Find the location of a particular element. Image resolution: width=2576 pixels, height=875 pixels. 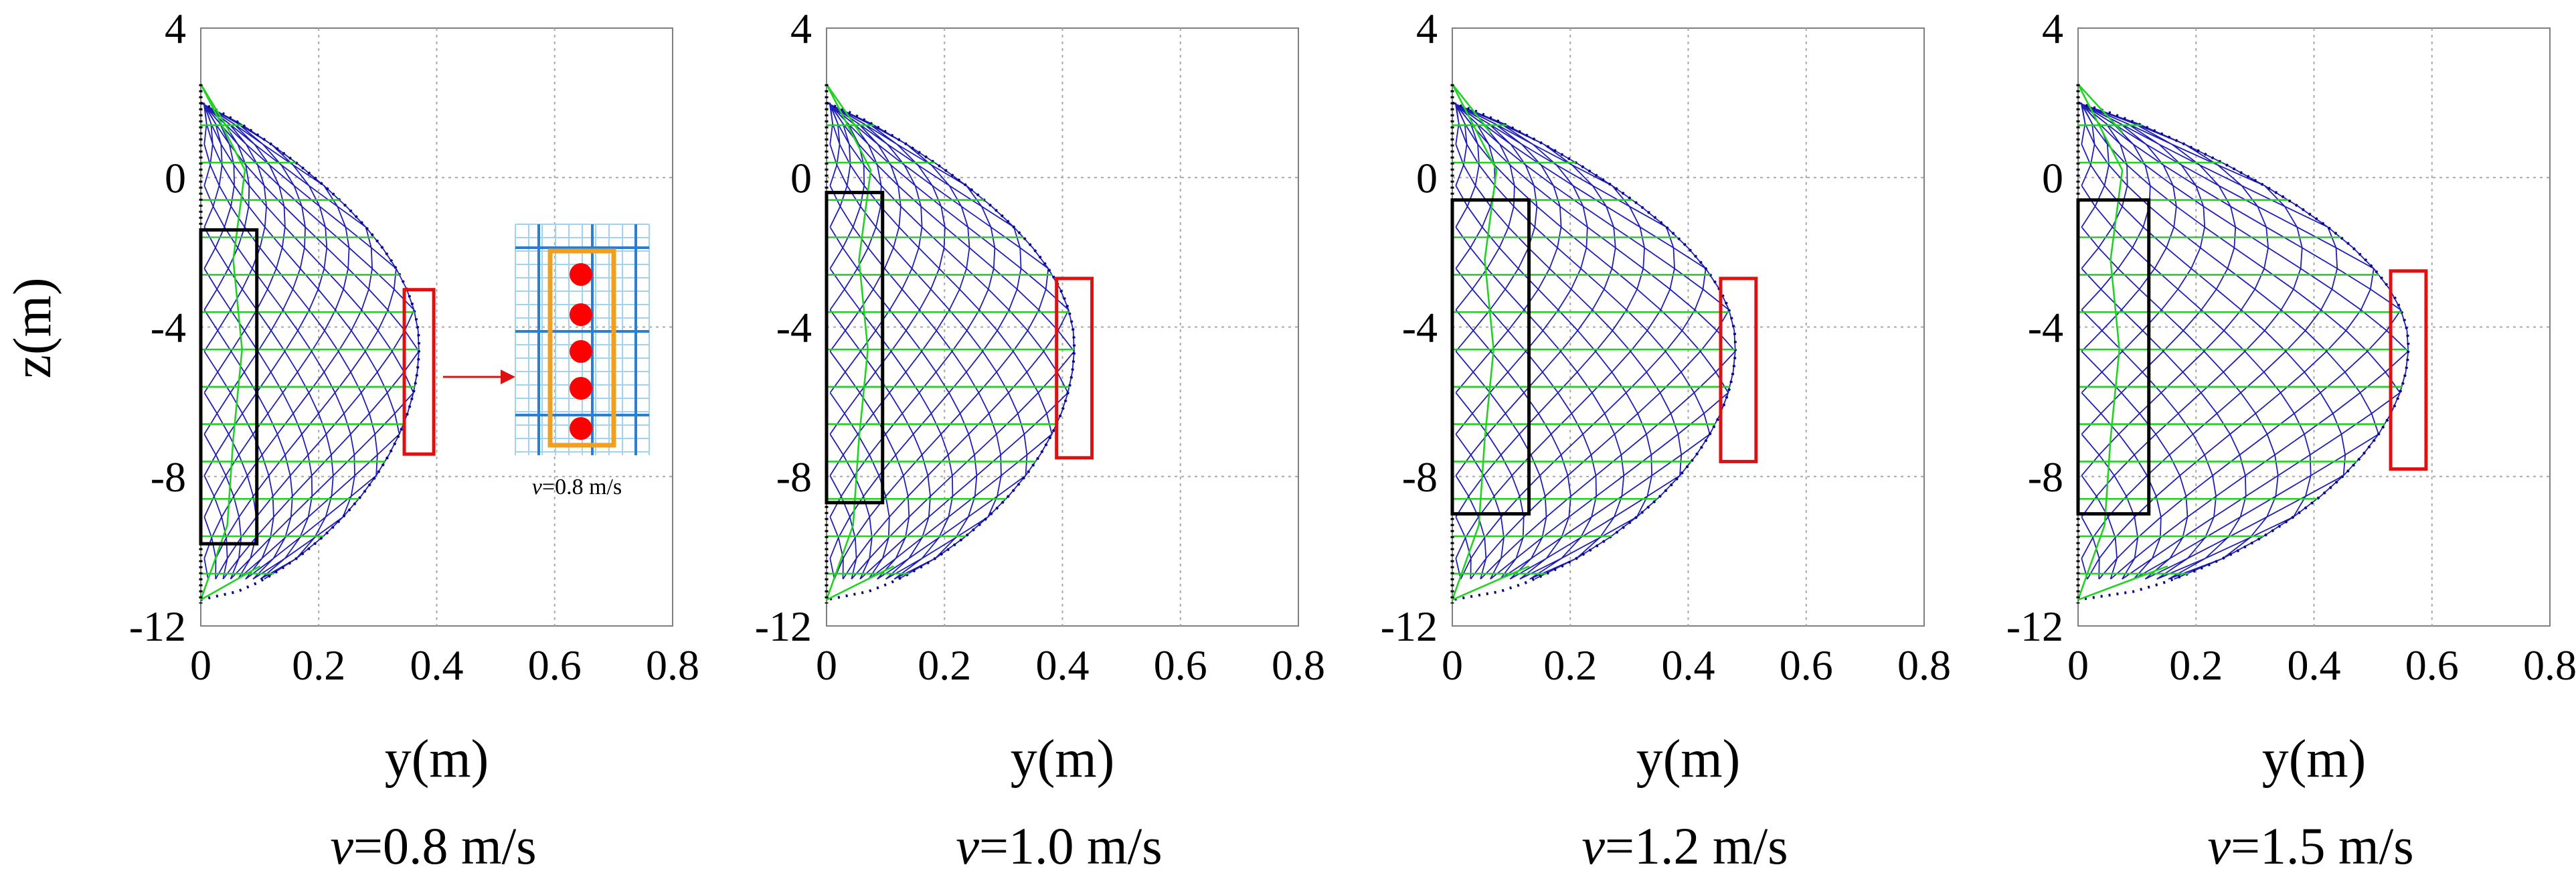

panel-subtitle: v=1.0 m/s is located at coordinates (1059, 846).